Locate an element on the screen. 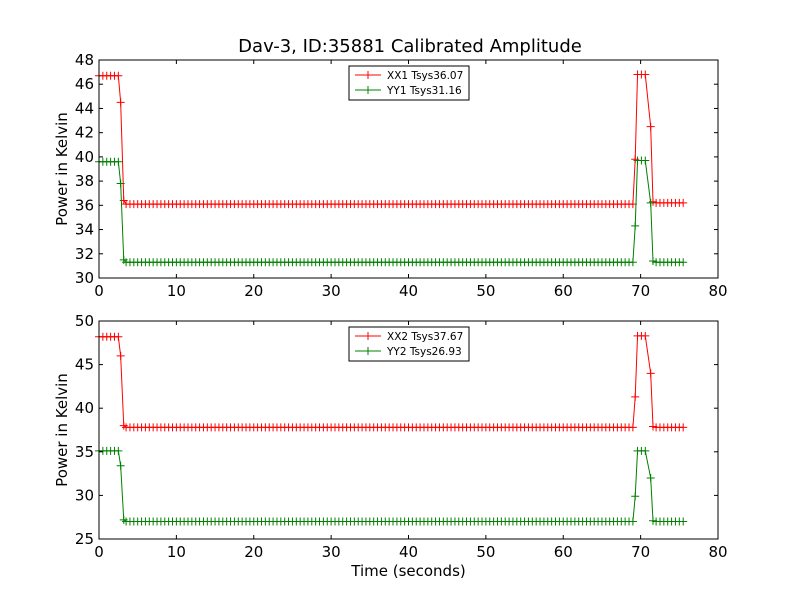  y-tick-label: 35 is located at coordinates (84, 452).